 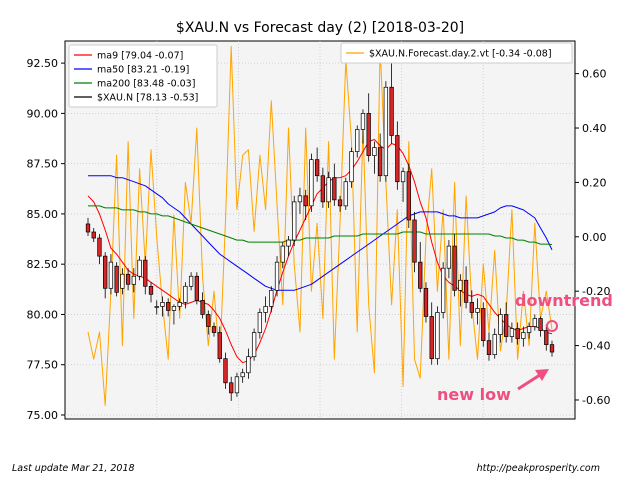 What do you see at coordinates (73, 468) in the screenshot?
I see `footer-last-update: Last update Mar 21, 2018` at bounding box center [73, 468].